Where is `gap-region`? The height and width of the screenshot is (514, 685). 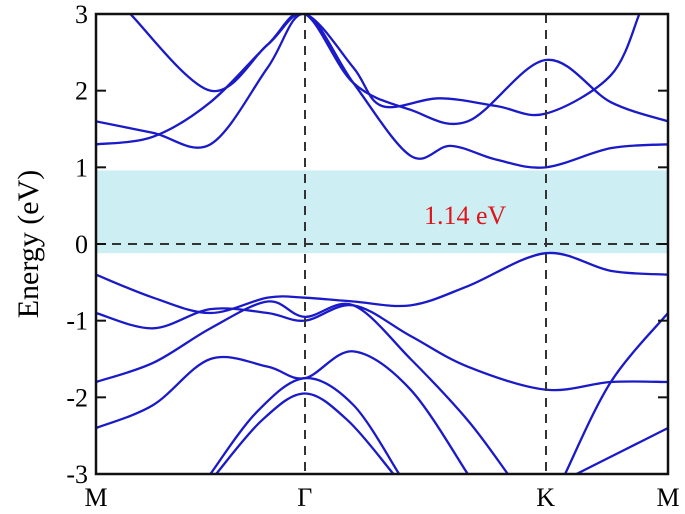 gap-region is located at coordinates (382, 212).